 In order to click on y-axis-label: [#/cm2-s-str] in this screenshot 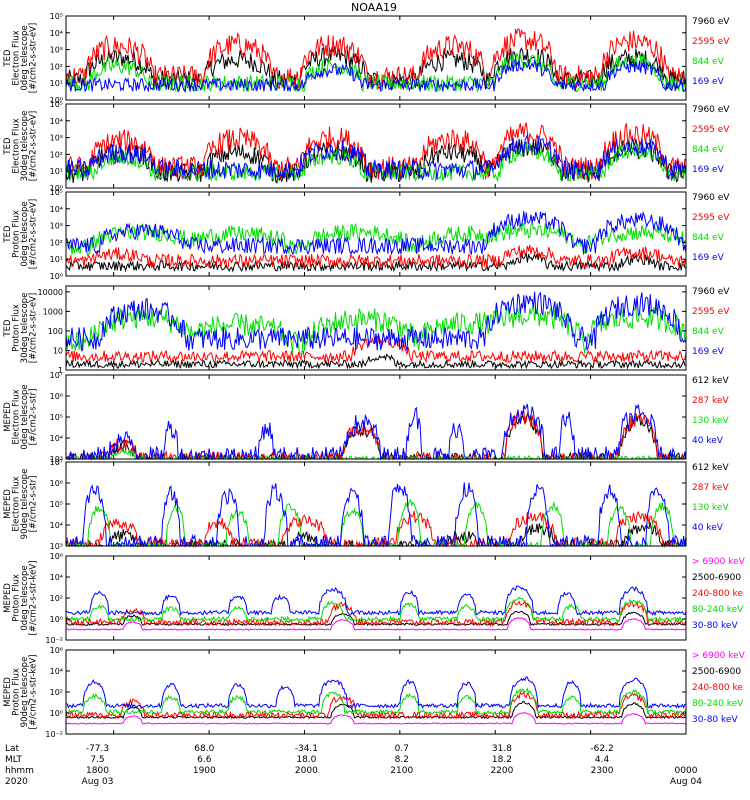, I will do `click(34, 504)`.